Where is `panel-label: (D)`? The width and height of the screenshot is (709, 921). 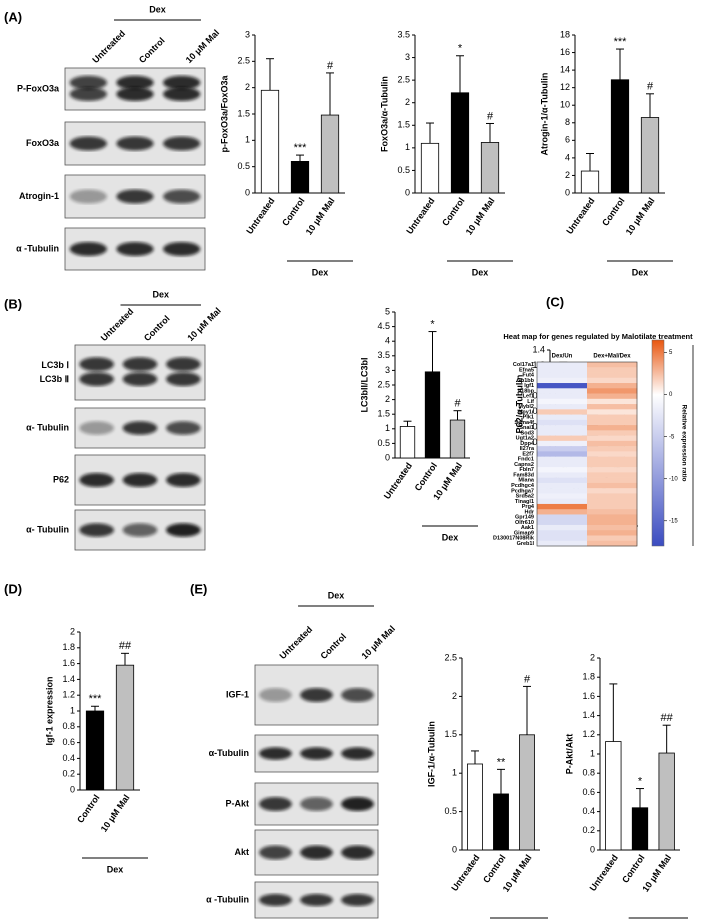
panel-label: (D) is located at coordinates (13, 588).